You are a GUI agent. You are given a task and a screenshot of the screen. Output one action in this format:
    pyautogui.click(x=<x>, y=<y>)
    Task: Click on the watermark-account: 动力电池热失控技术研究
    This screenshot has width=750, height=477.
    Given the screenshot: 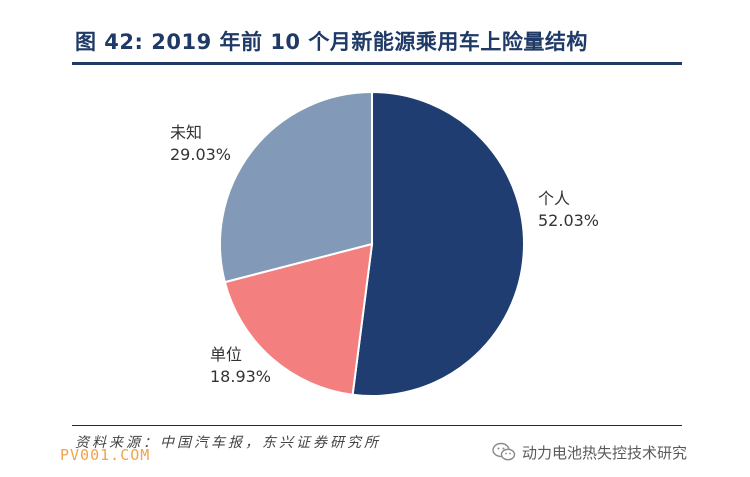 What is the action you would take?
    pyautogui.click(x=589, y=452)
    